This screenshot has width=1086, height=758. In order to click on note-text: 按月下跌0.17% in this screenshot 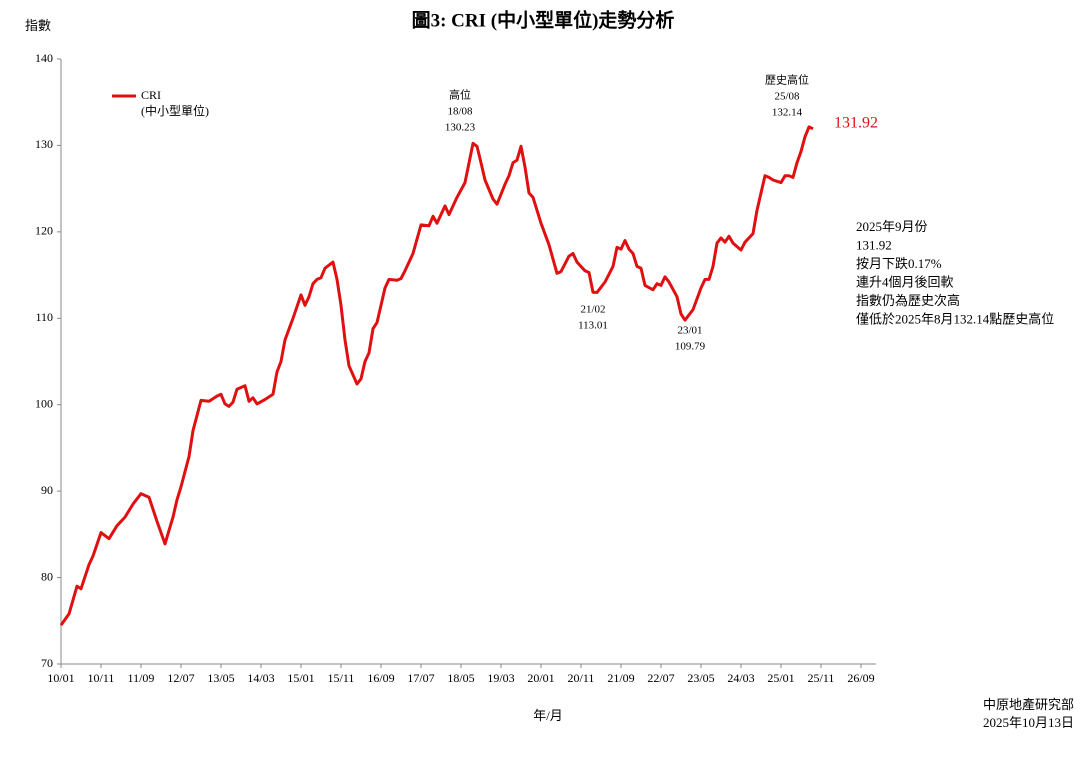, I will do `click(899, 263)`.